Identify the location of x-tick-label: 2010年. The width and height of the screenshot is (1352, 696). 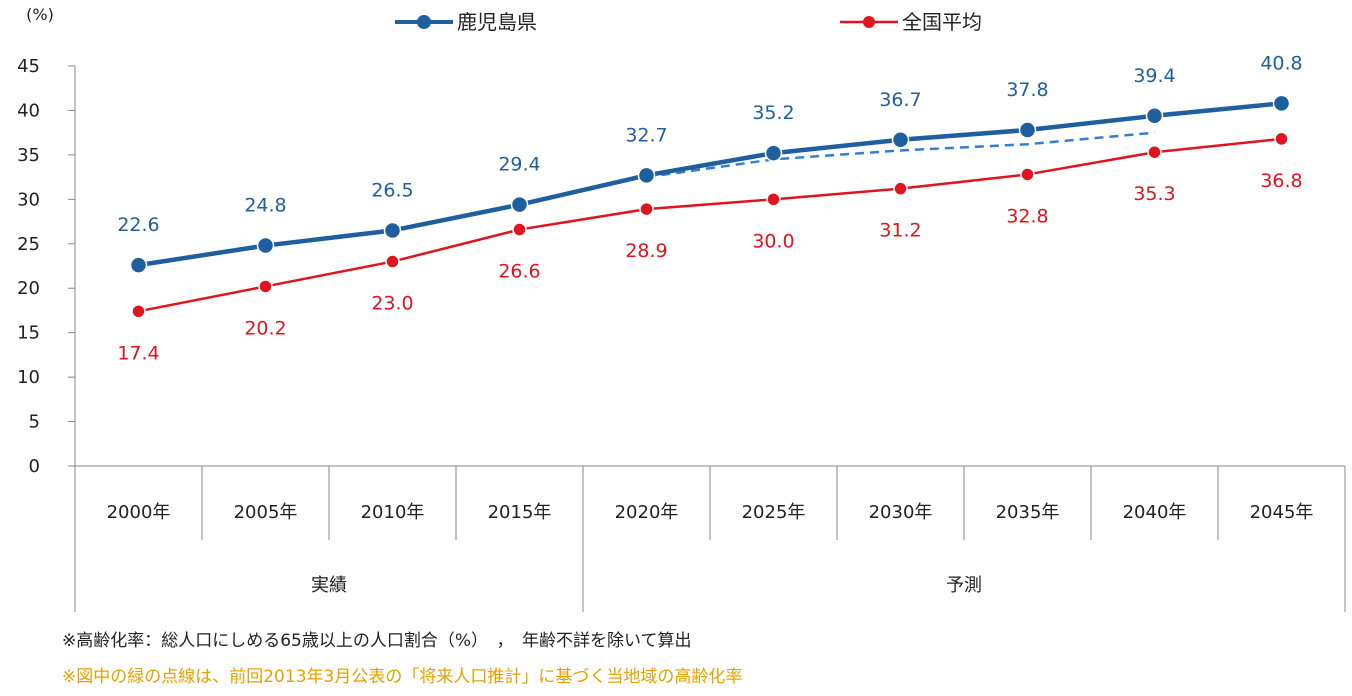
(393, 512).